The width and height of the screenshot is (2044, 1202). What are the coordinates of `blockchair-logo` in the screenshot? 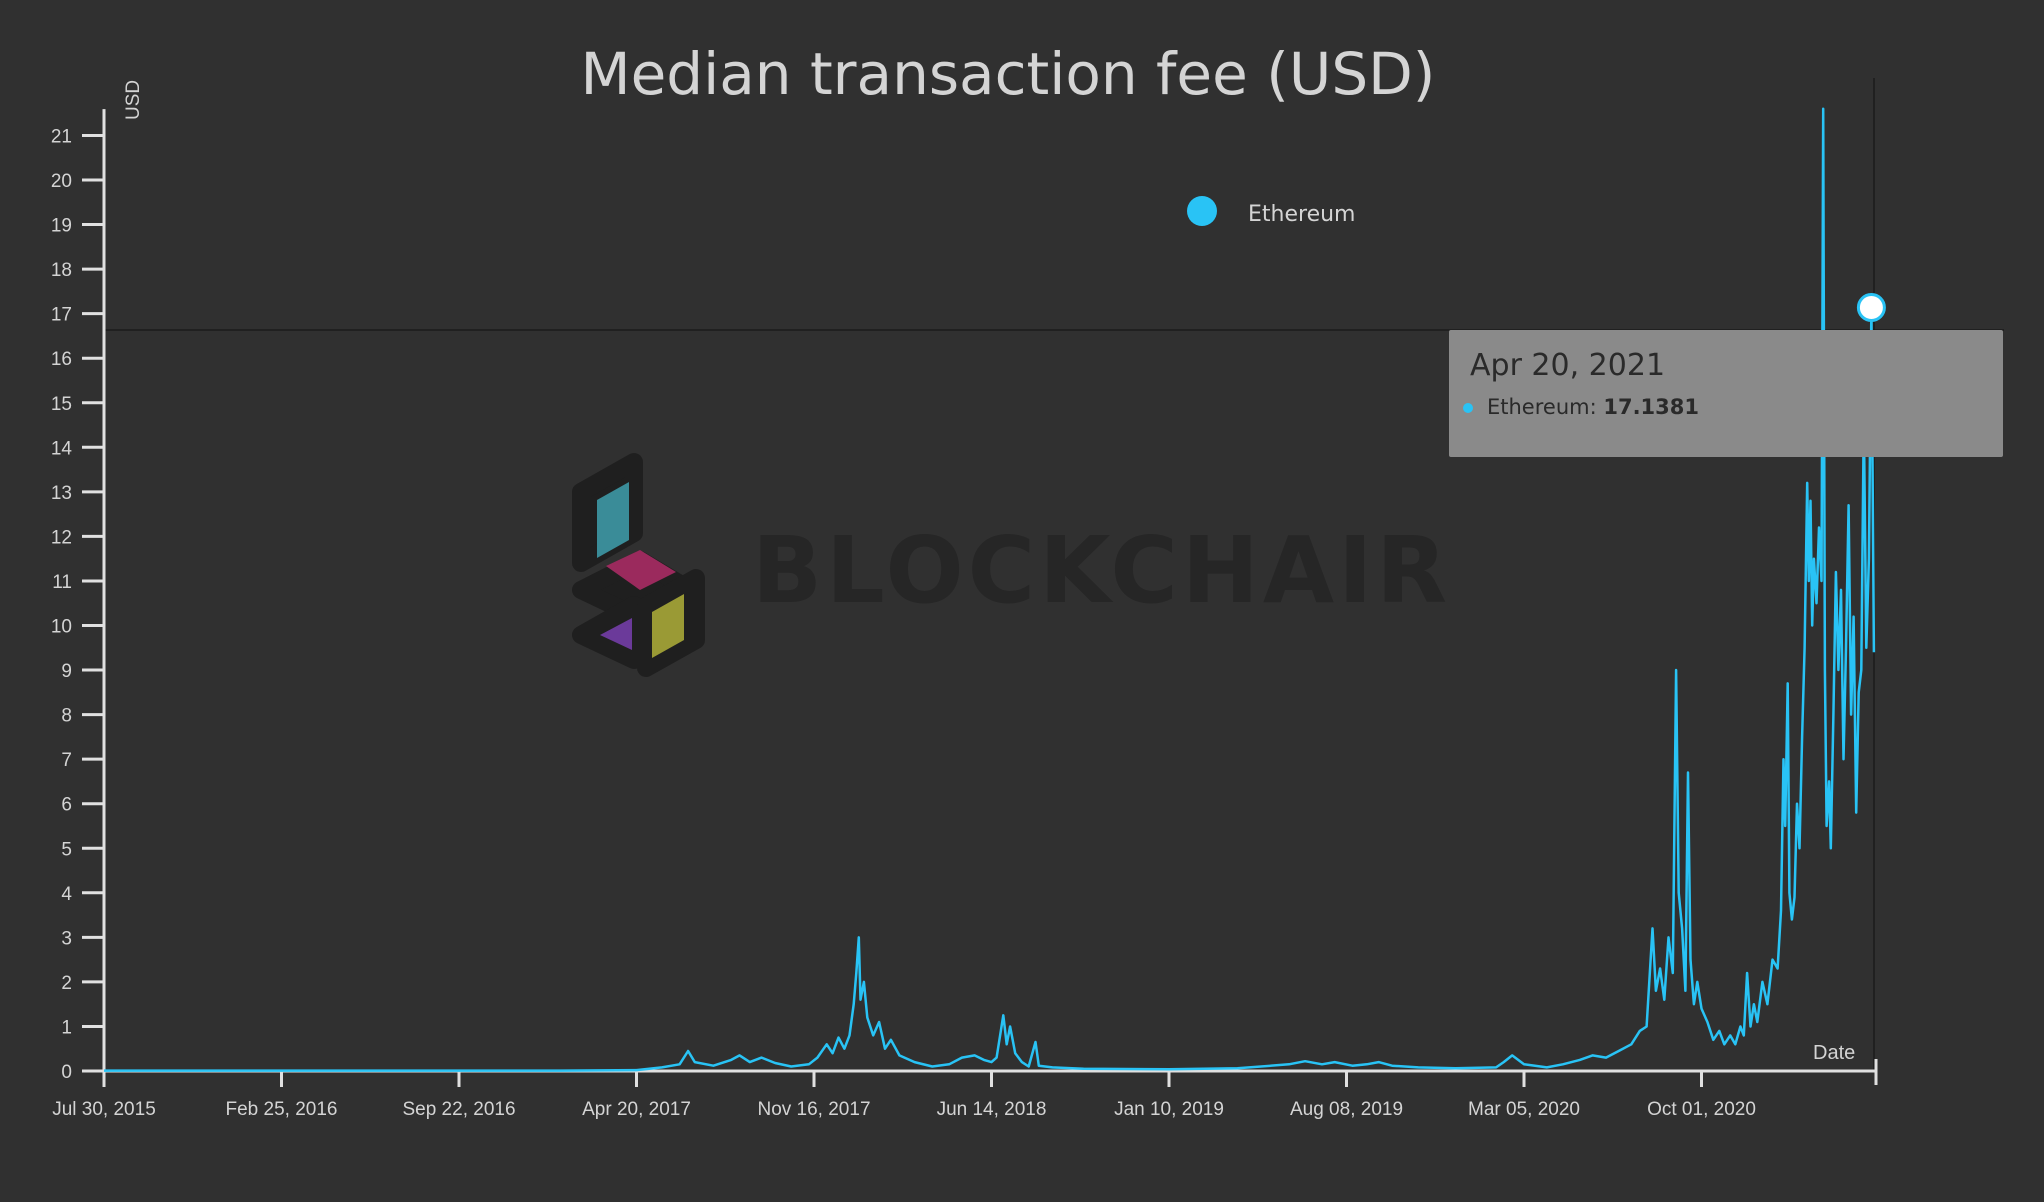 It's located at (638, 565).